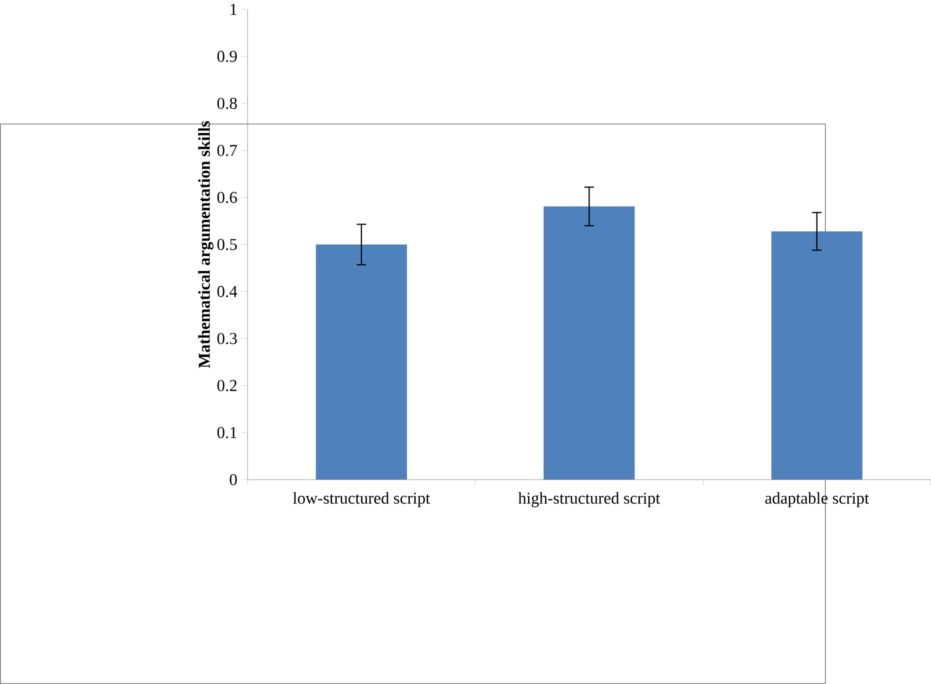 This screenshot has width=931, height=684. Describe the element at coordinates (227, 104) in the screenshot. I see `y-tick-label: 0.8` at that location.